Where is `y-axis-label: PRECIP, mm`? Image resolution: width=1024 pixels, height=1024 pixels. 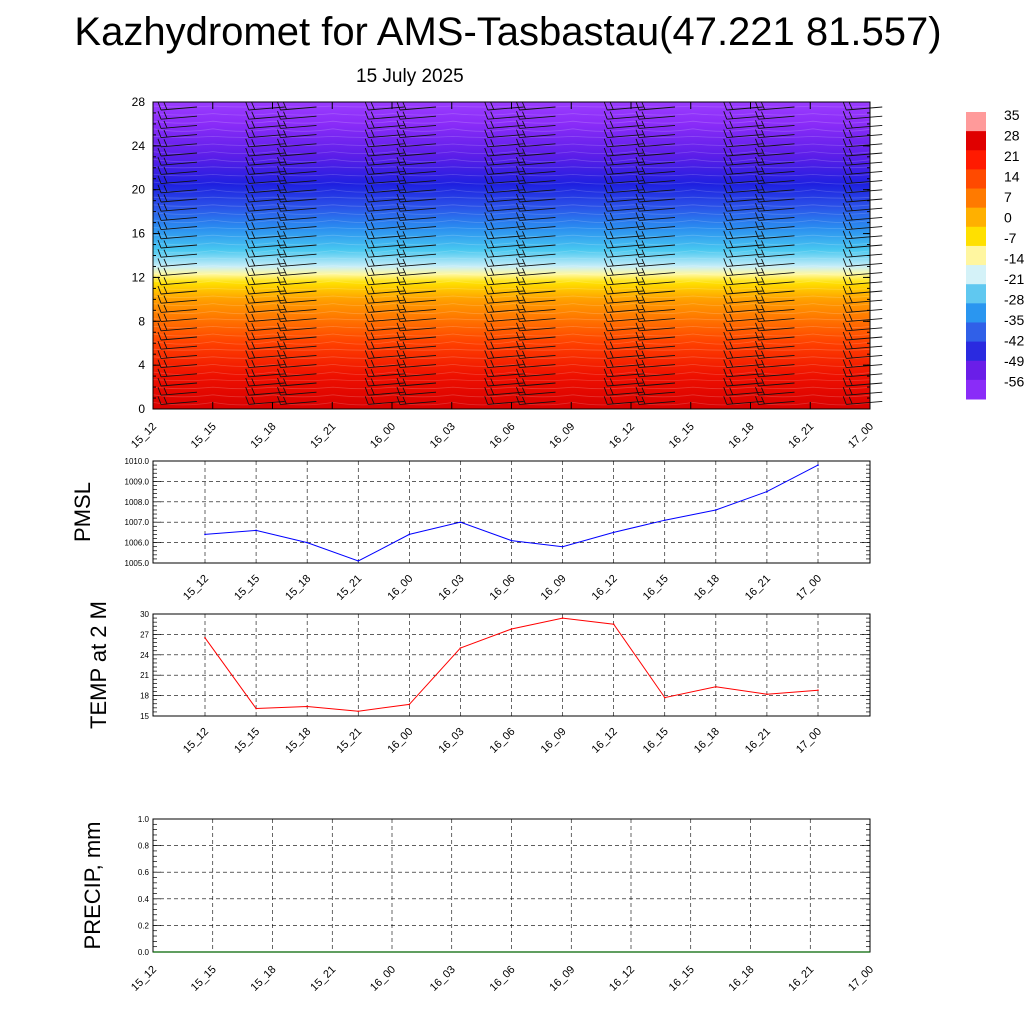 y-axis-label: PRECIP, mm is located at coordinates (92, 886).